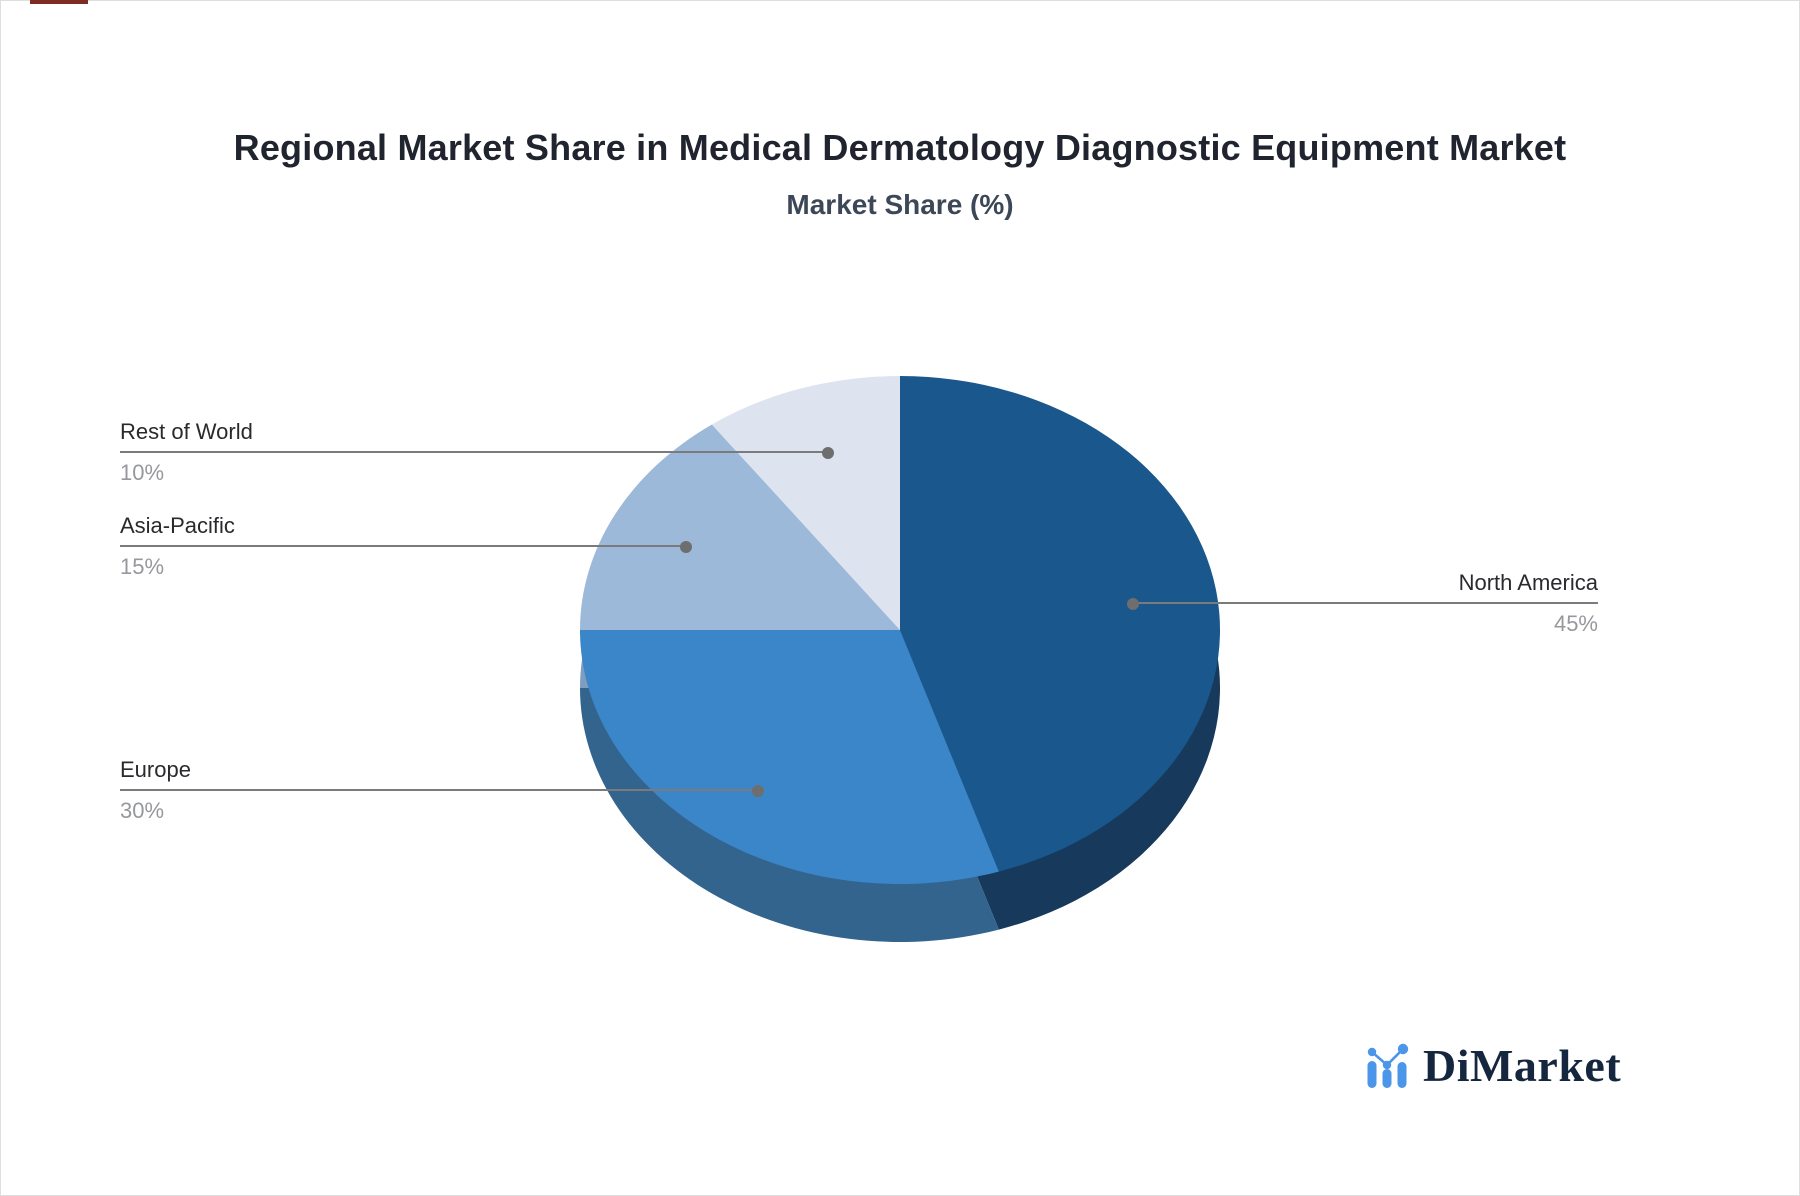 The height and width of the screenshot is (1196, 1800). What do you see at coordinates (805, 503) in the screenshot?
I see `pie-slice-rest-of-world` at bounding box center [805, 503].